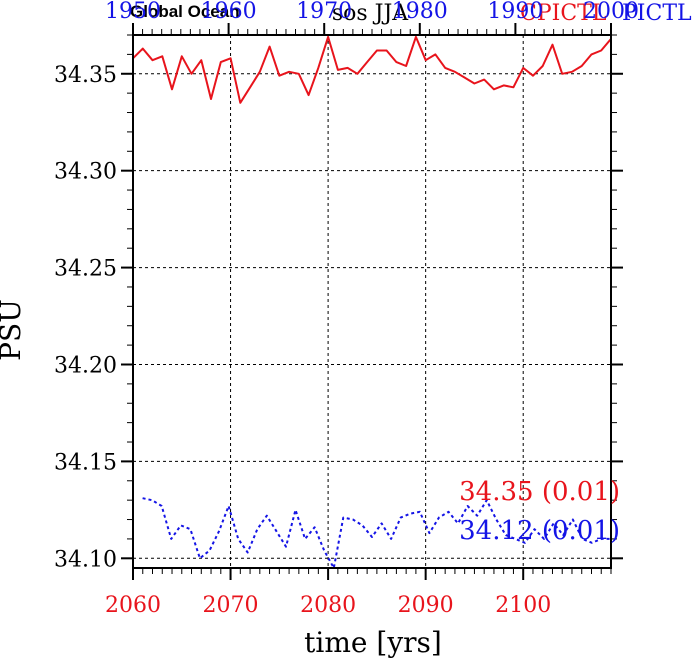  I want to click on legend-cpictl: CPICTL, so click(563, 13).